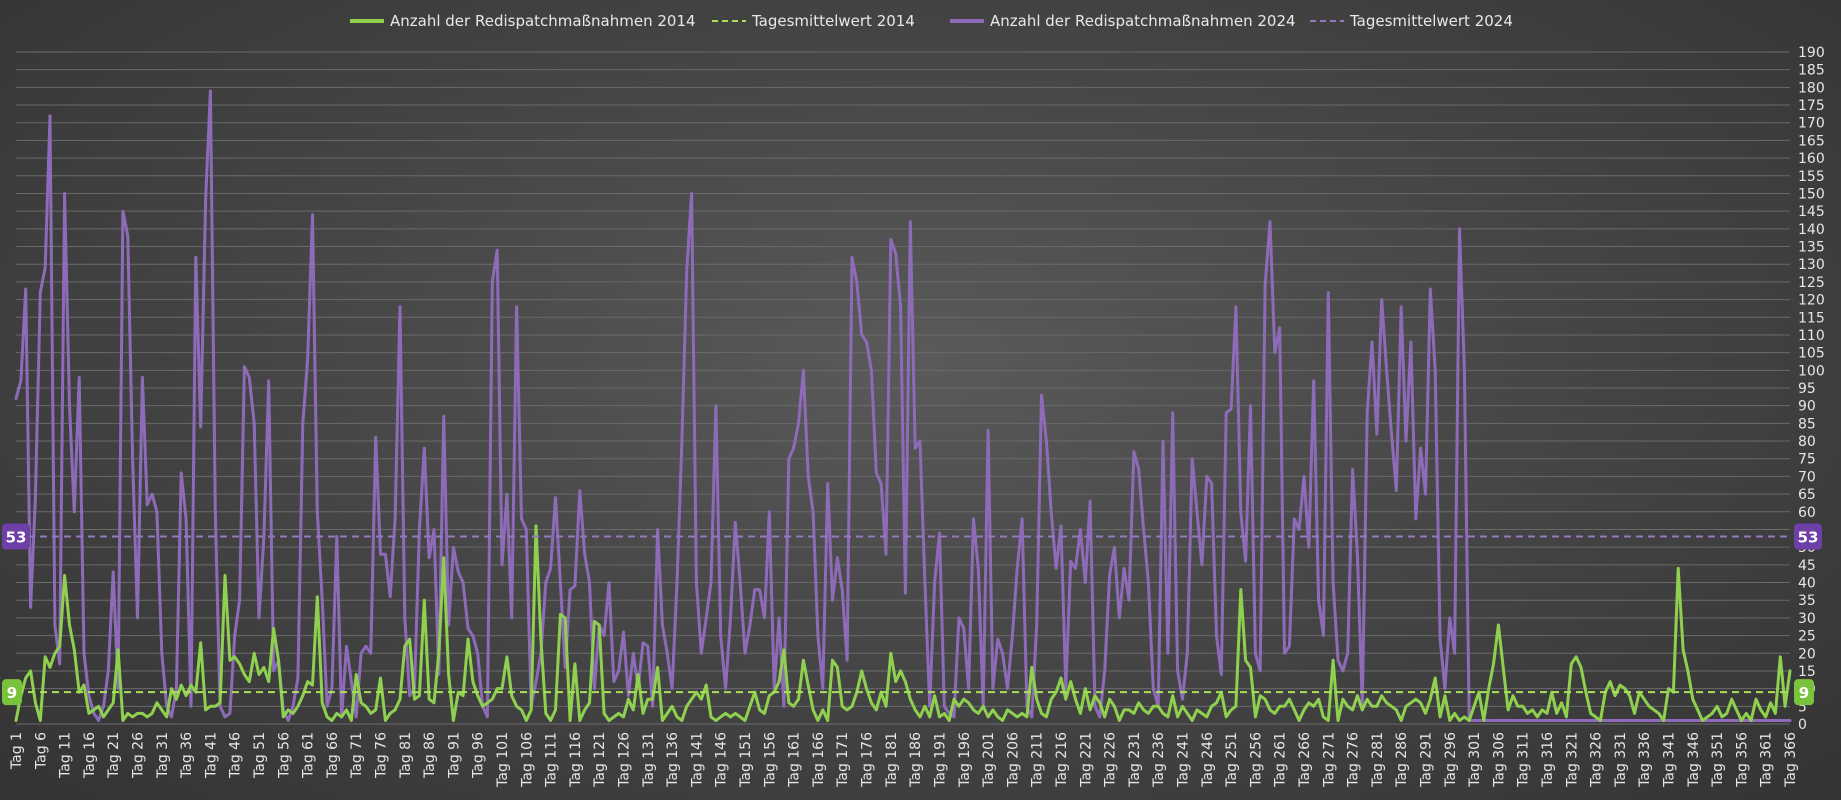  What do you see at coordinates (1811, 248) in the screenshot?
I see `y-tick-label: 135` at bounding box center [1811, 248].